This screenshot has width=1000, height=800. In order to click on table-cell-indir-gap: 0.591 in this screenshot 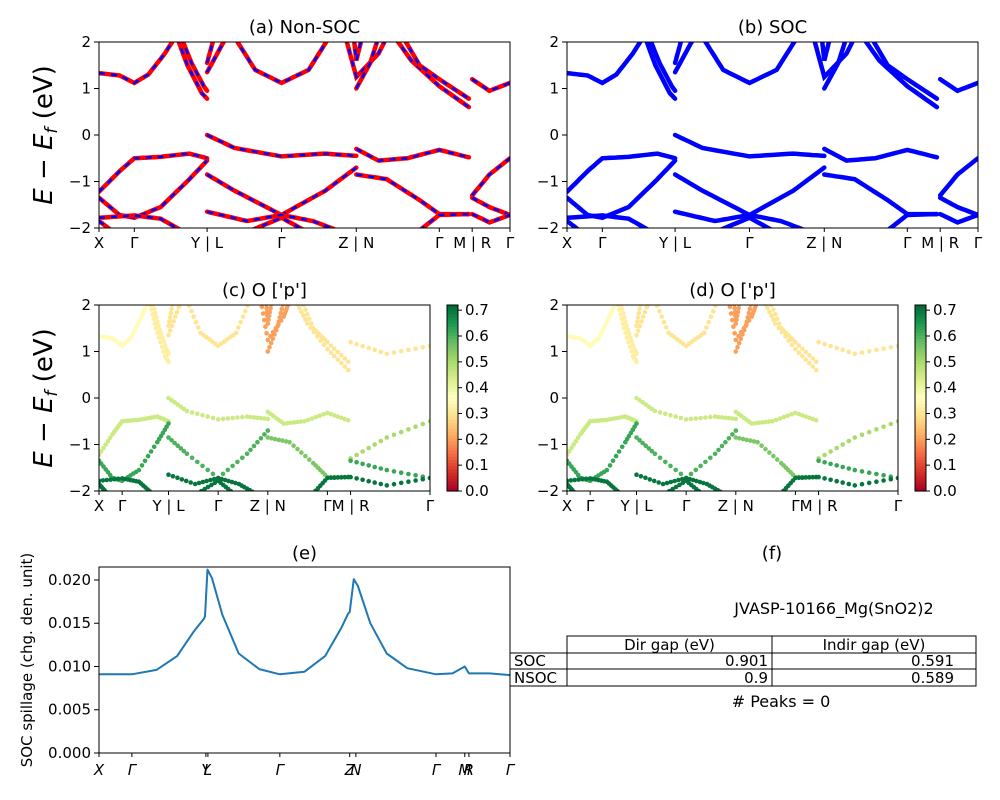, I will do `click(932, 661)`.